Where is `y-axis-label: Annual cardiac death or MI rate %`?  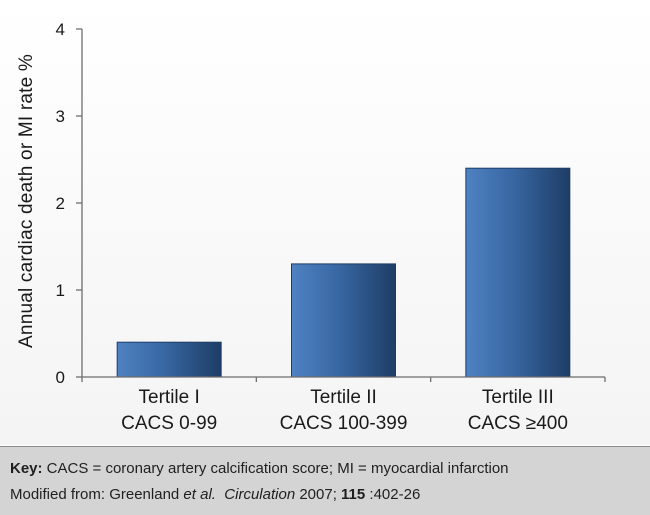 y-axis-label: Annual cardiac death or MI rate % is located at coordinates (26, 201).